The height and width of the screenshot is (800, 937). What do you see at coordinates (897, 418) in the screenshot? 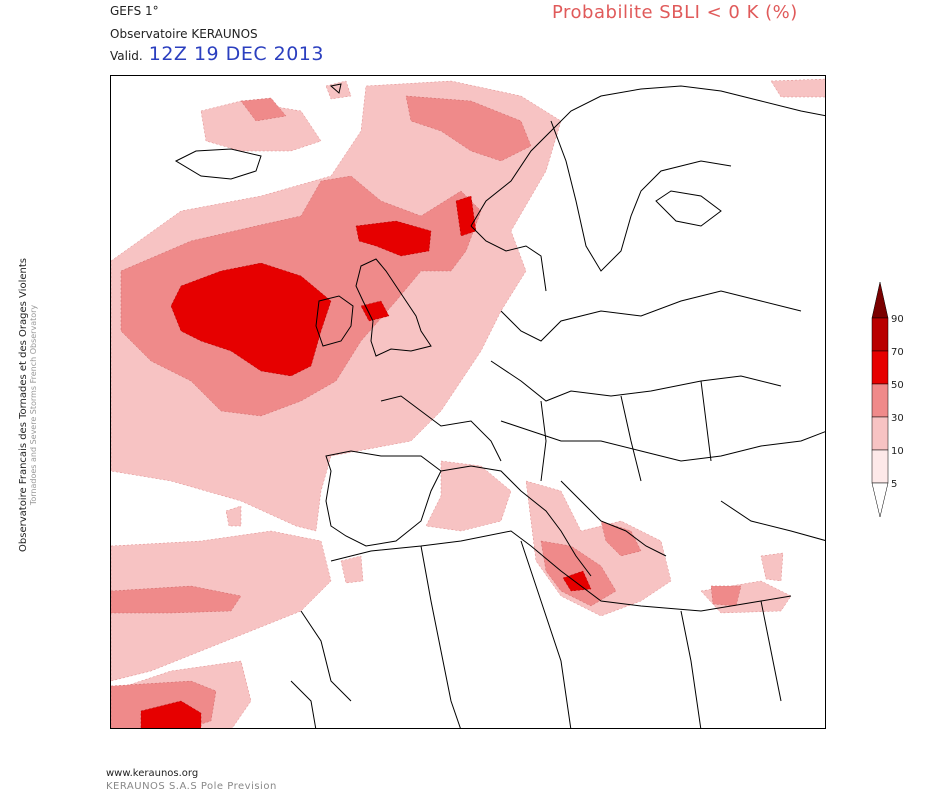
I see `legend-label-30: 30` at bounding box center [897, 418].